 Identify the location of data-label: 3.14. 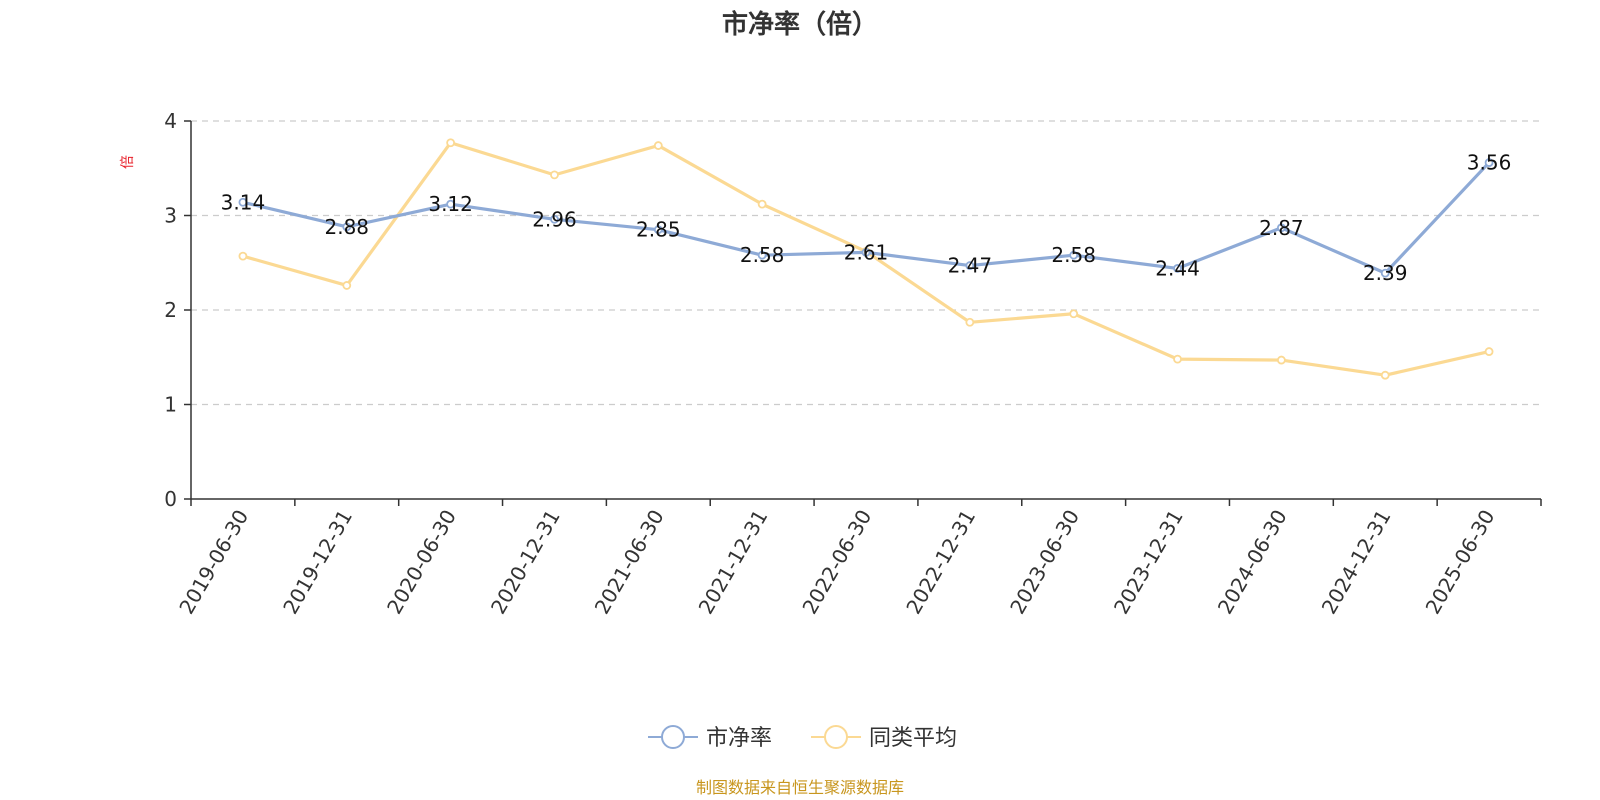
(243, 202).